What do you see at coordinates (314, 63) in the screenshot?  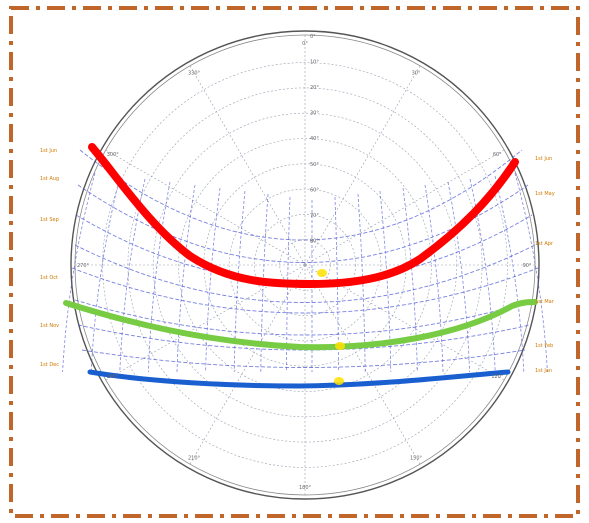 I see `altitude-label: 10°` at bounding box center [314, 63].